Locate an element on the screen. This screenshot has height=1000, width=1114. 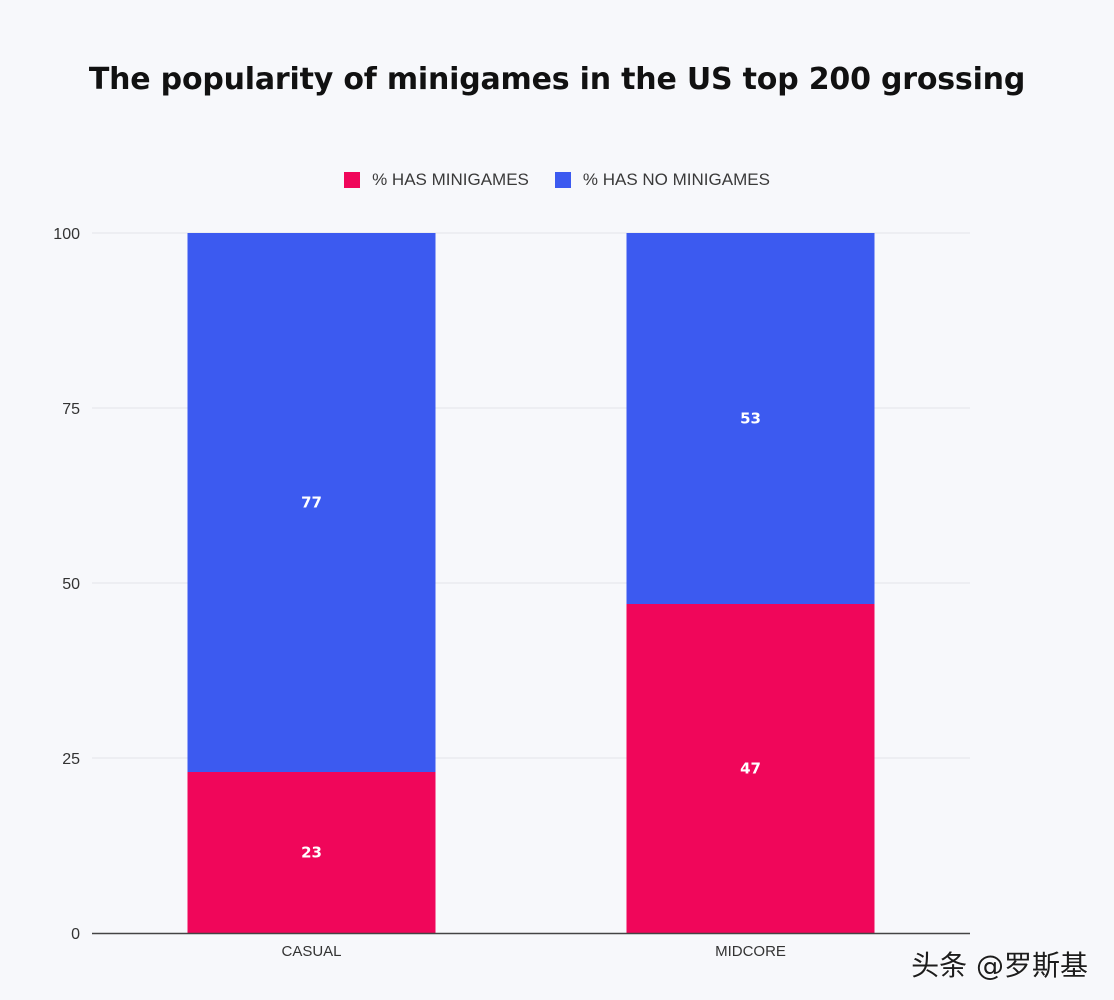
data-label-midcore-series-1: 53 is located at coordinates (750, 419).